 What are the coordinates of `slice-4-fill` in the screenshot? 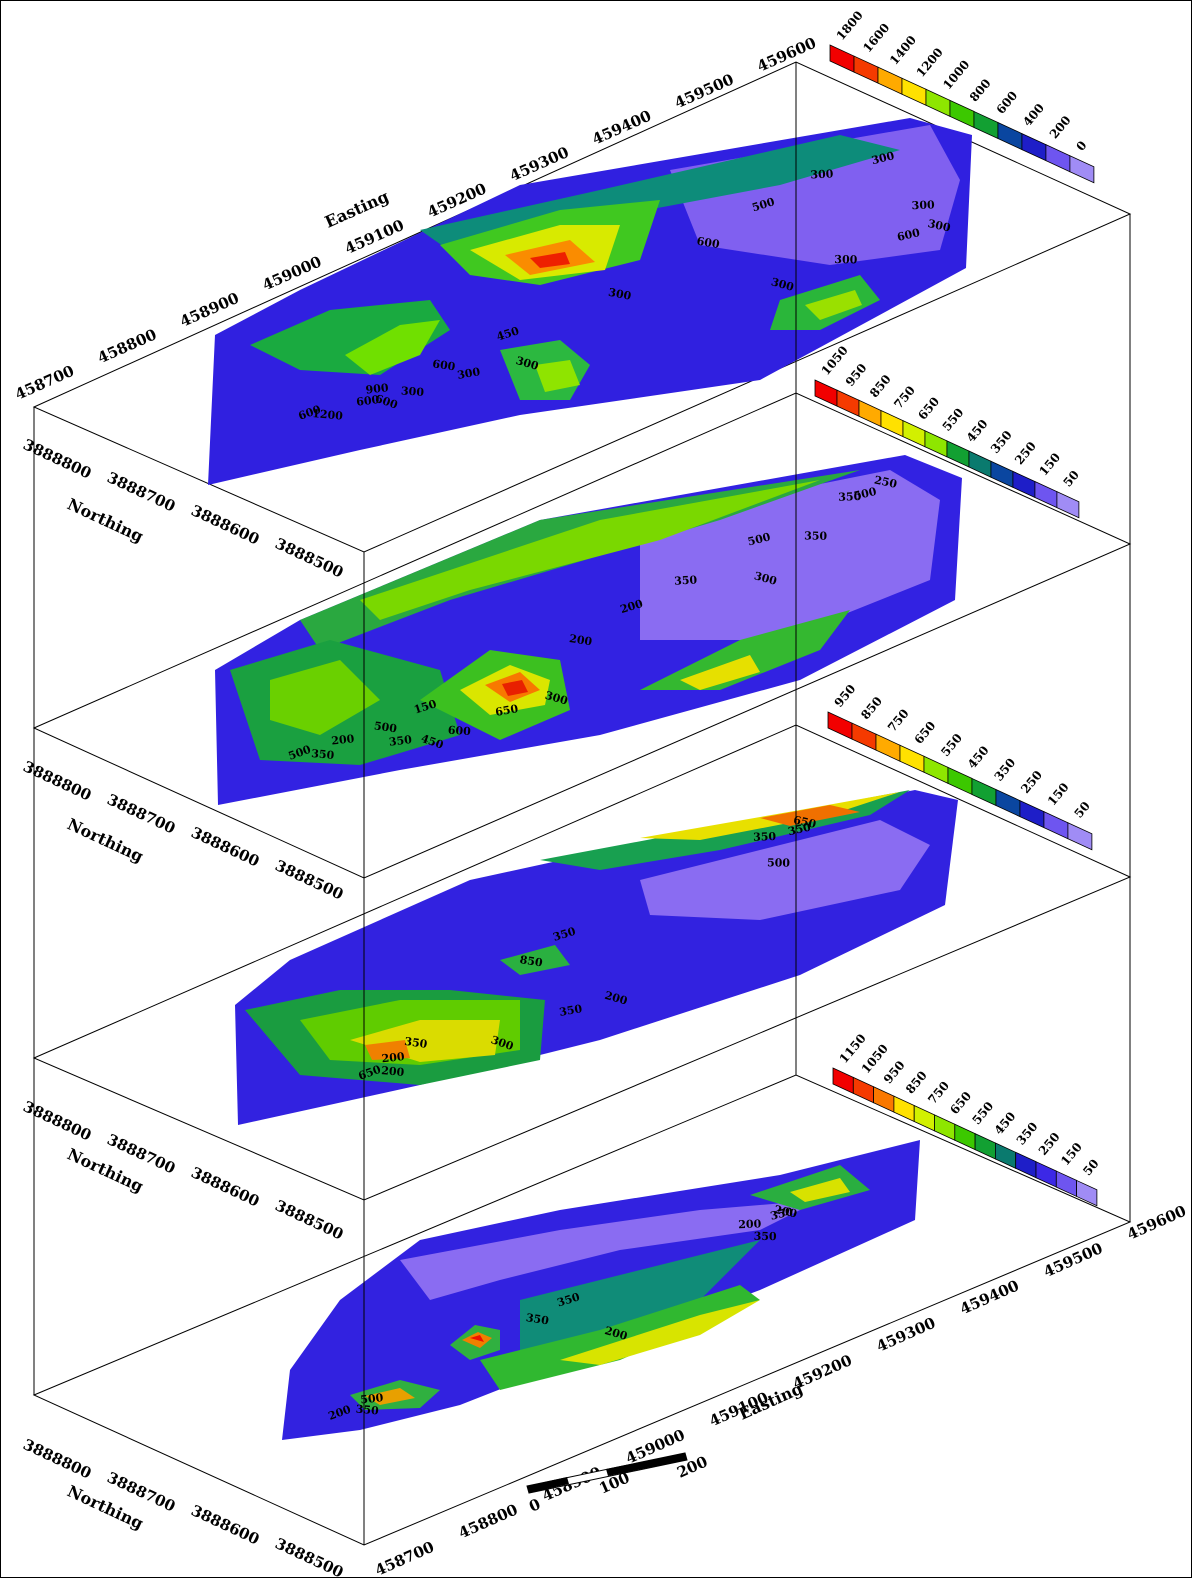 It's located at (601, 1290).